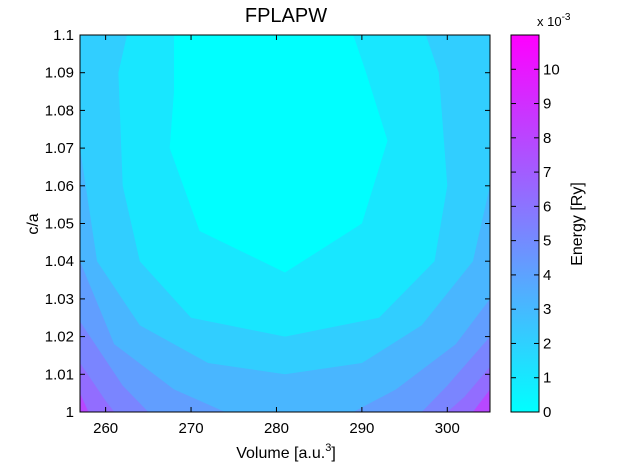 This screenshot has width=622, height=467. What do you see at coordinates (547, 309) in the screenshot?
I see `colorbar-tick-label: 3` at bounding box center [547, 309].